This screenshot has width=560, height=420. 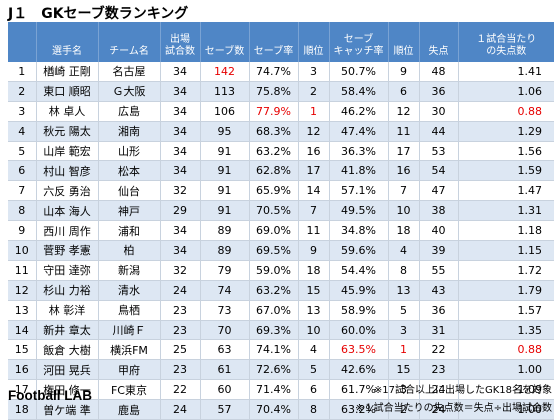 What do you see at coordinates (505, 91) in the screenshot?
I see `cell-gpg: 1.06` at bounding box center [505, 91].